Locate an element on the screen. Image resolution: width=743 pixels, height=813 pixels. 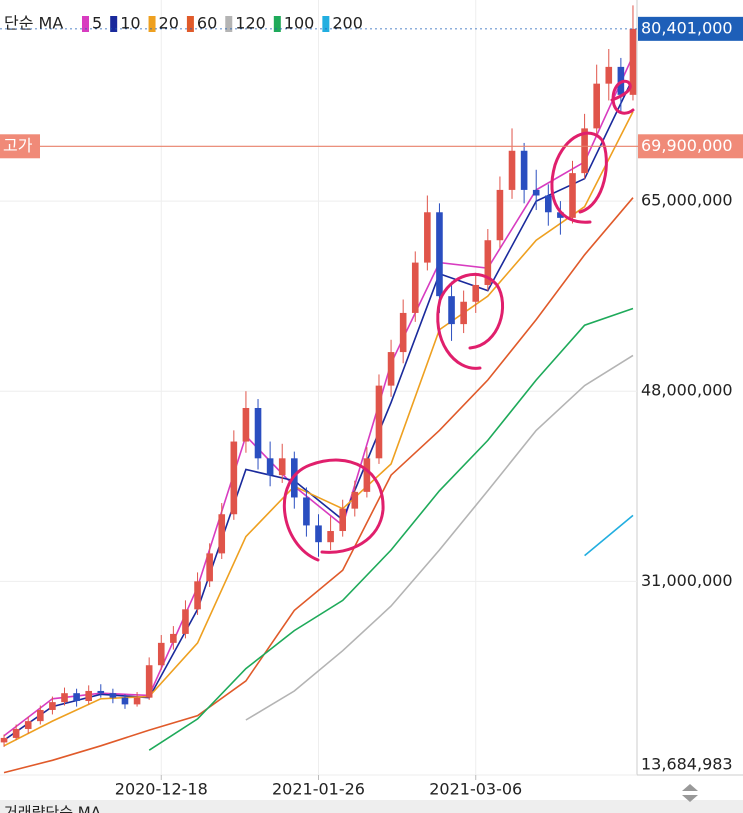
high-tag-left is located at coordinates (20, 146).